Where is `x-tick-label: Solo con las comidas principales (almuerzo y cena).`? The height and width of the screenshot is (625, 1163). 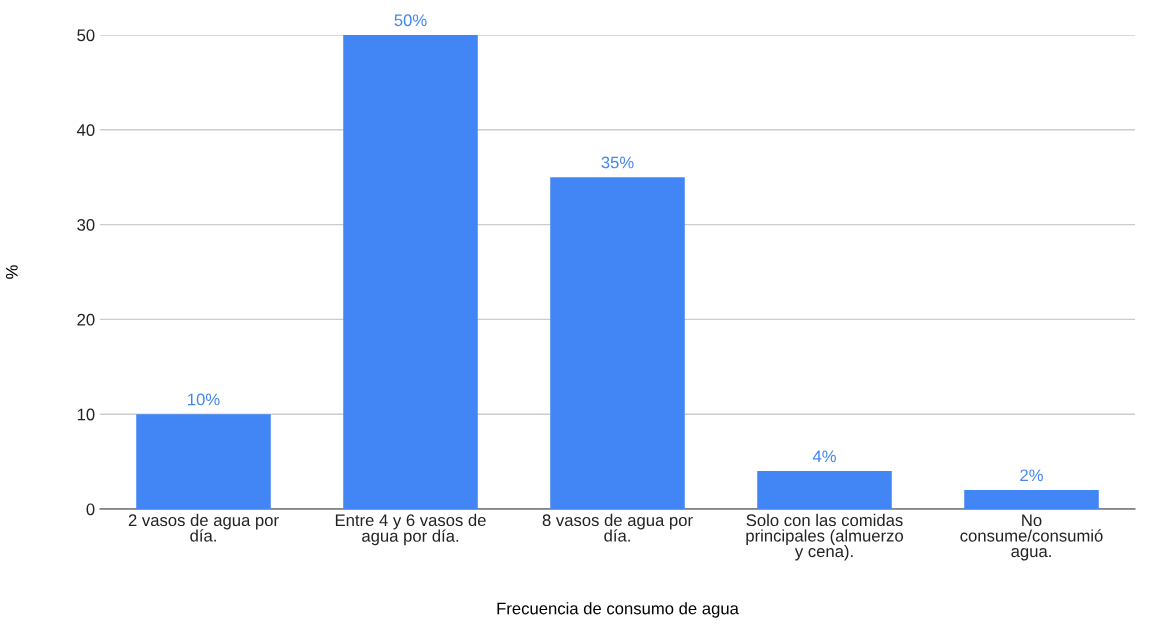 x-tick-label: Solo con las comidas principales (almuerzo y cena). is located at coordinates (825, 537).